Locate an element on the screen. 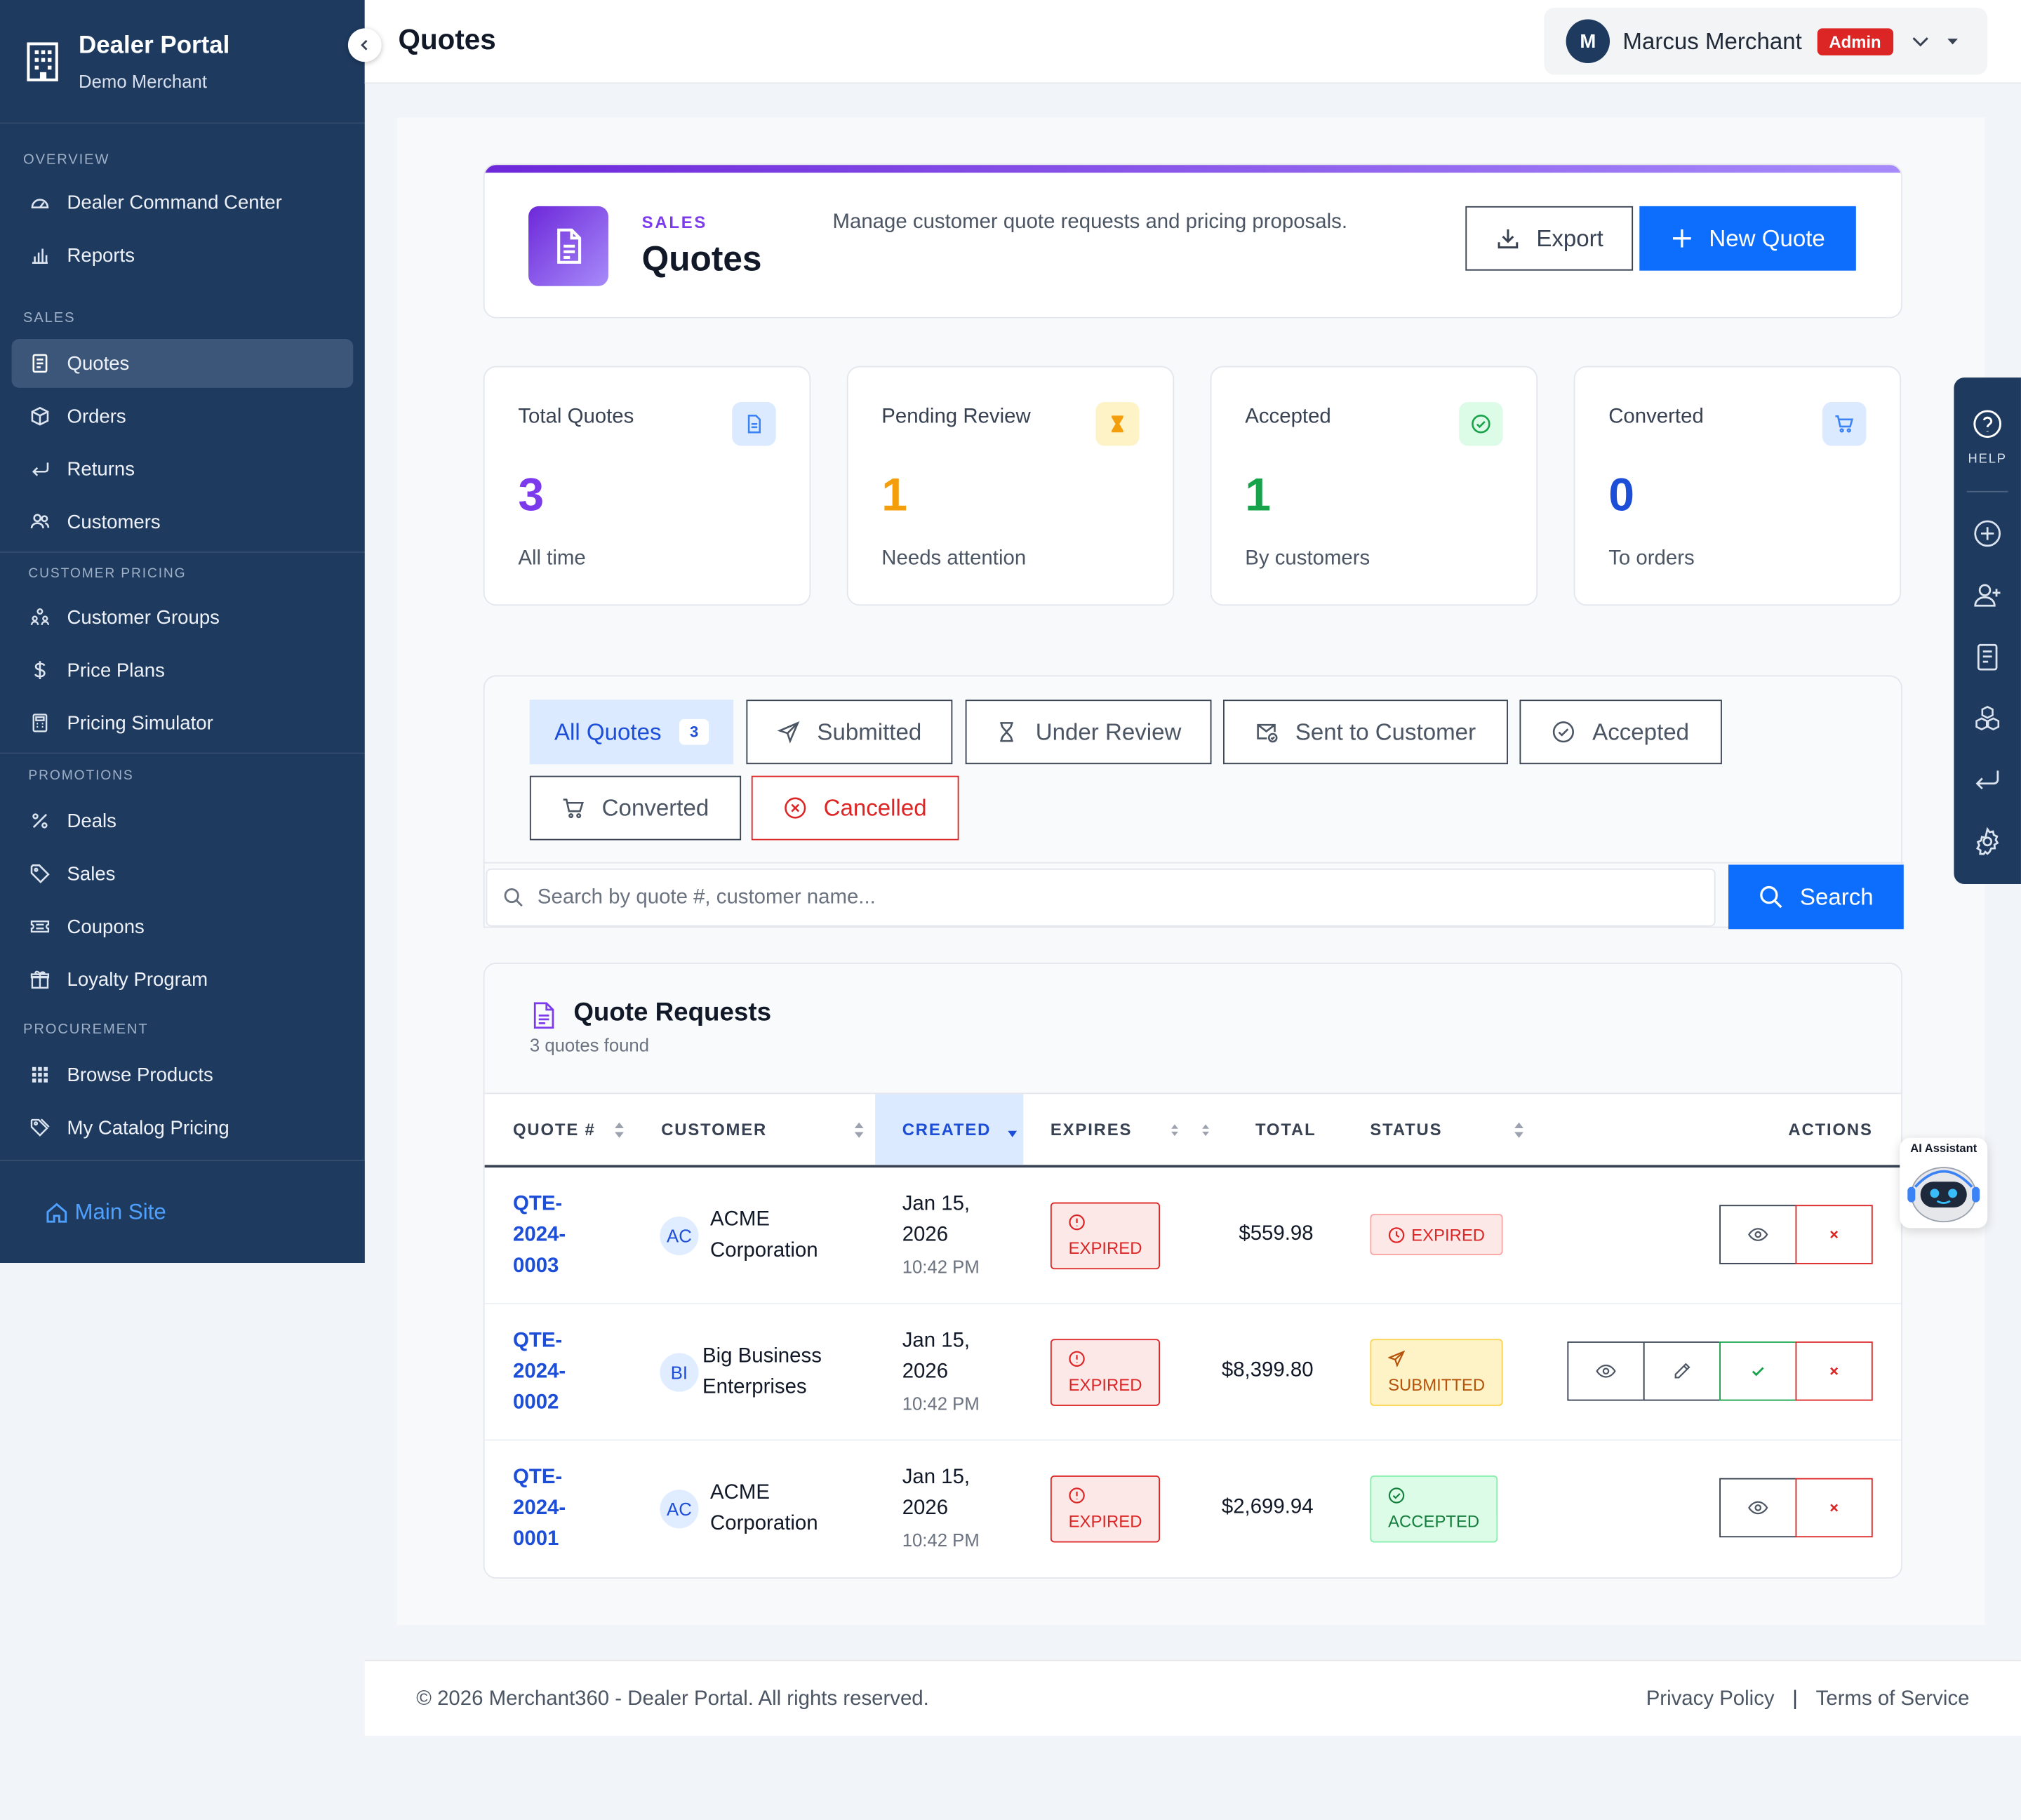  sidebar-item-customer-groups: Customer Groups is located at coordinates (183, 617).